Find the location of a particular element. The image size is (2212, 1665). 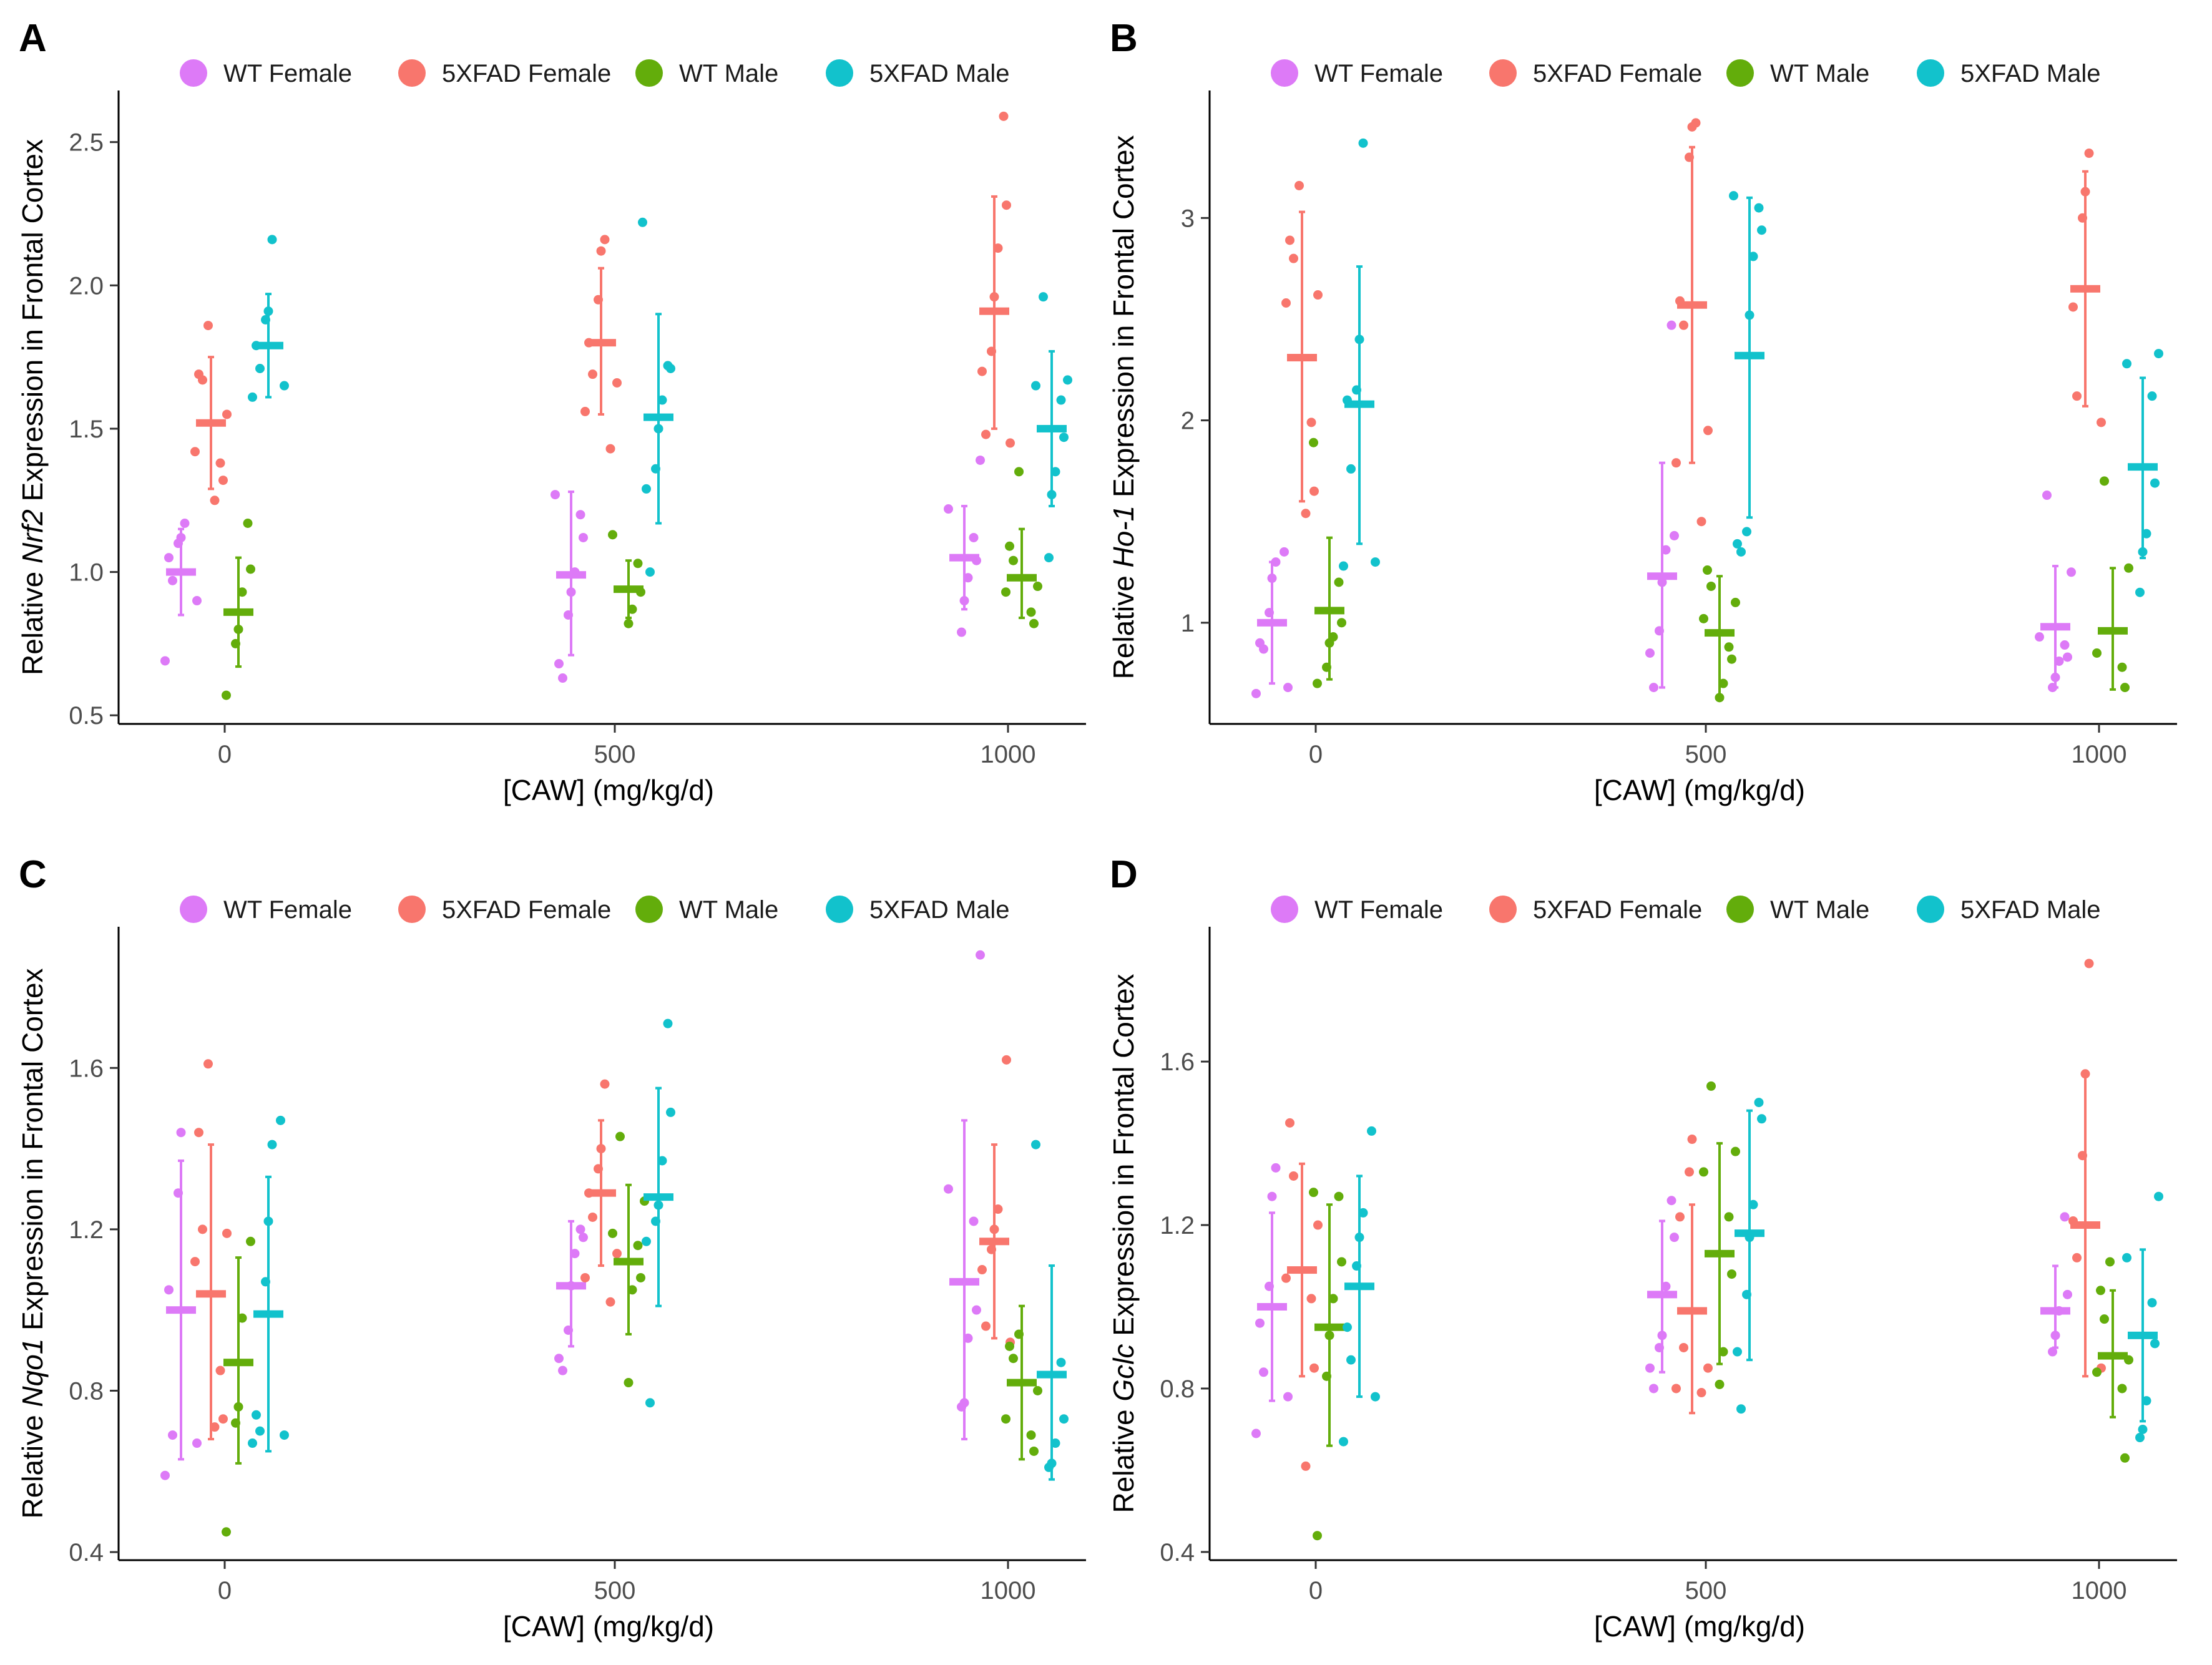

y-tick-label: 1.0 is located at coordinates (87, 573).